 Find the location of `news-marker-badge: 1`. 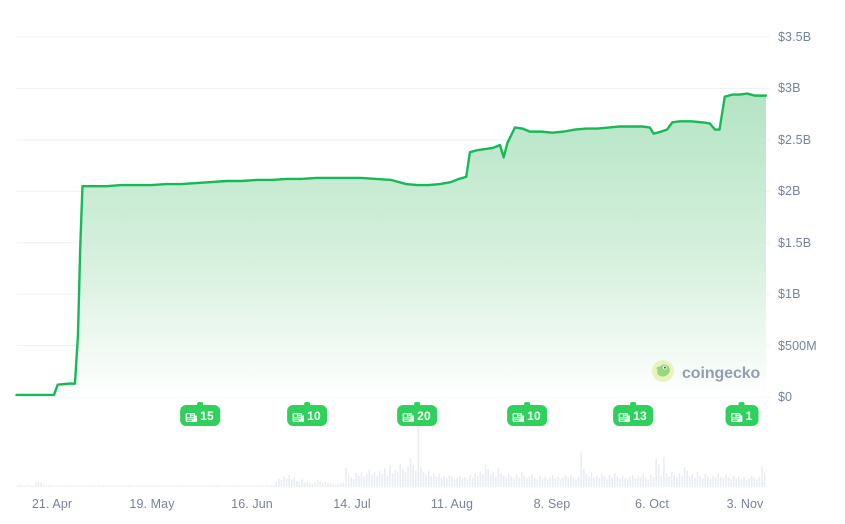

news-marker-badge: 1 is located at coordinates (742, 414).